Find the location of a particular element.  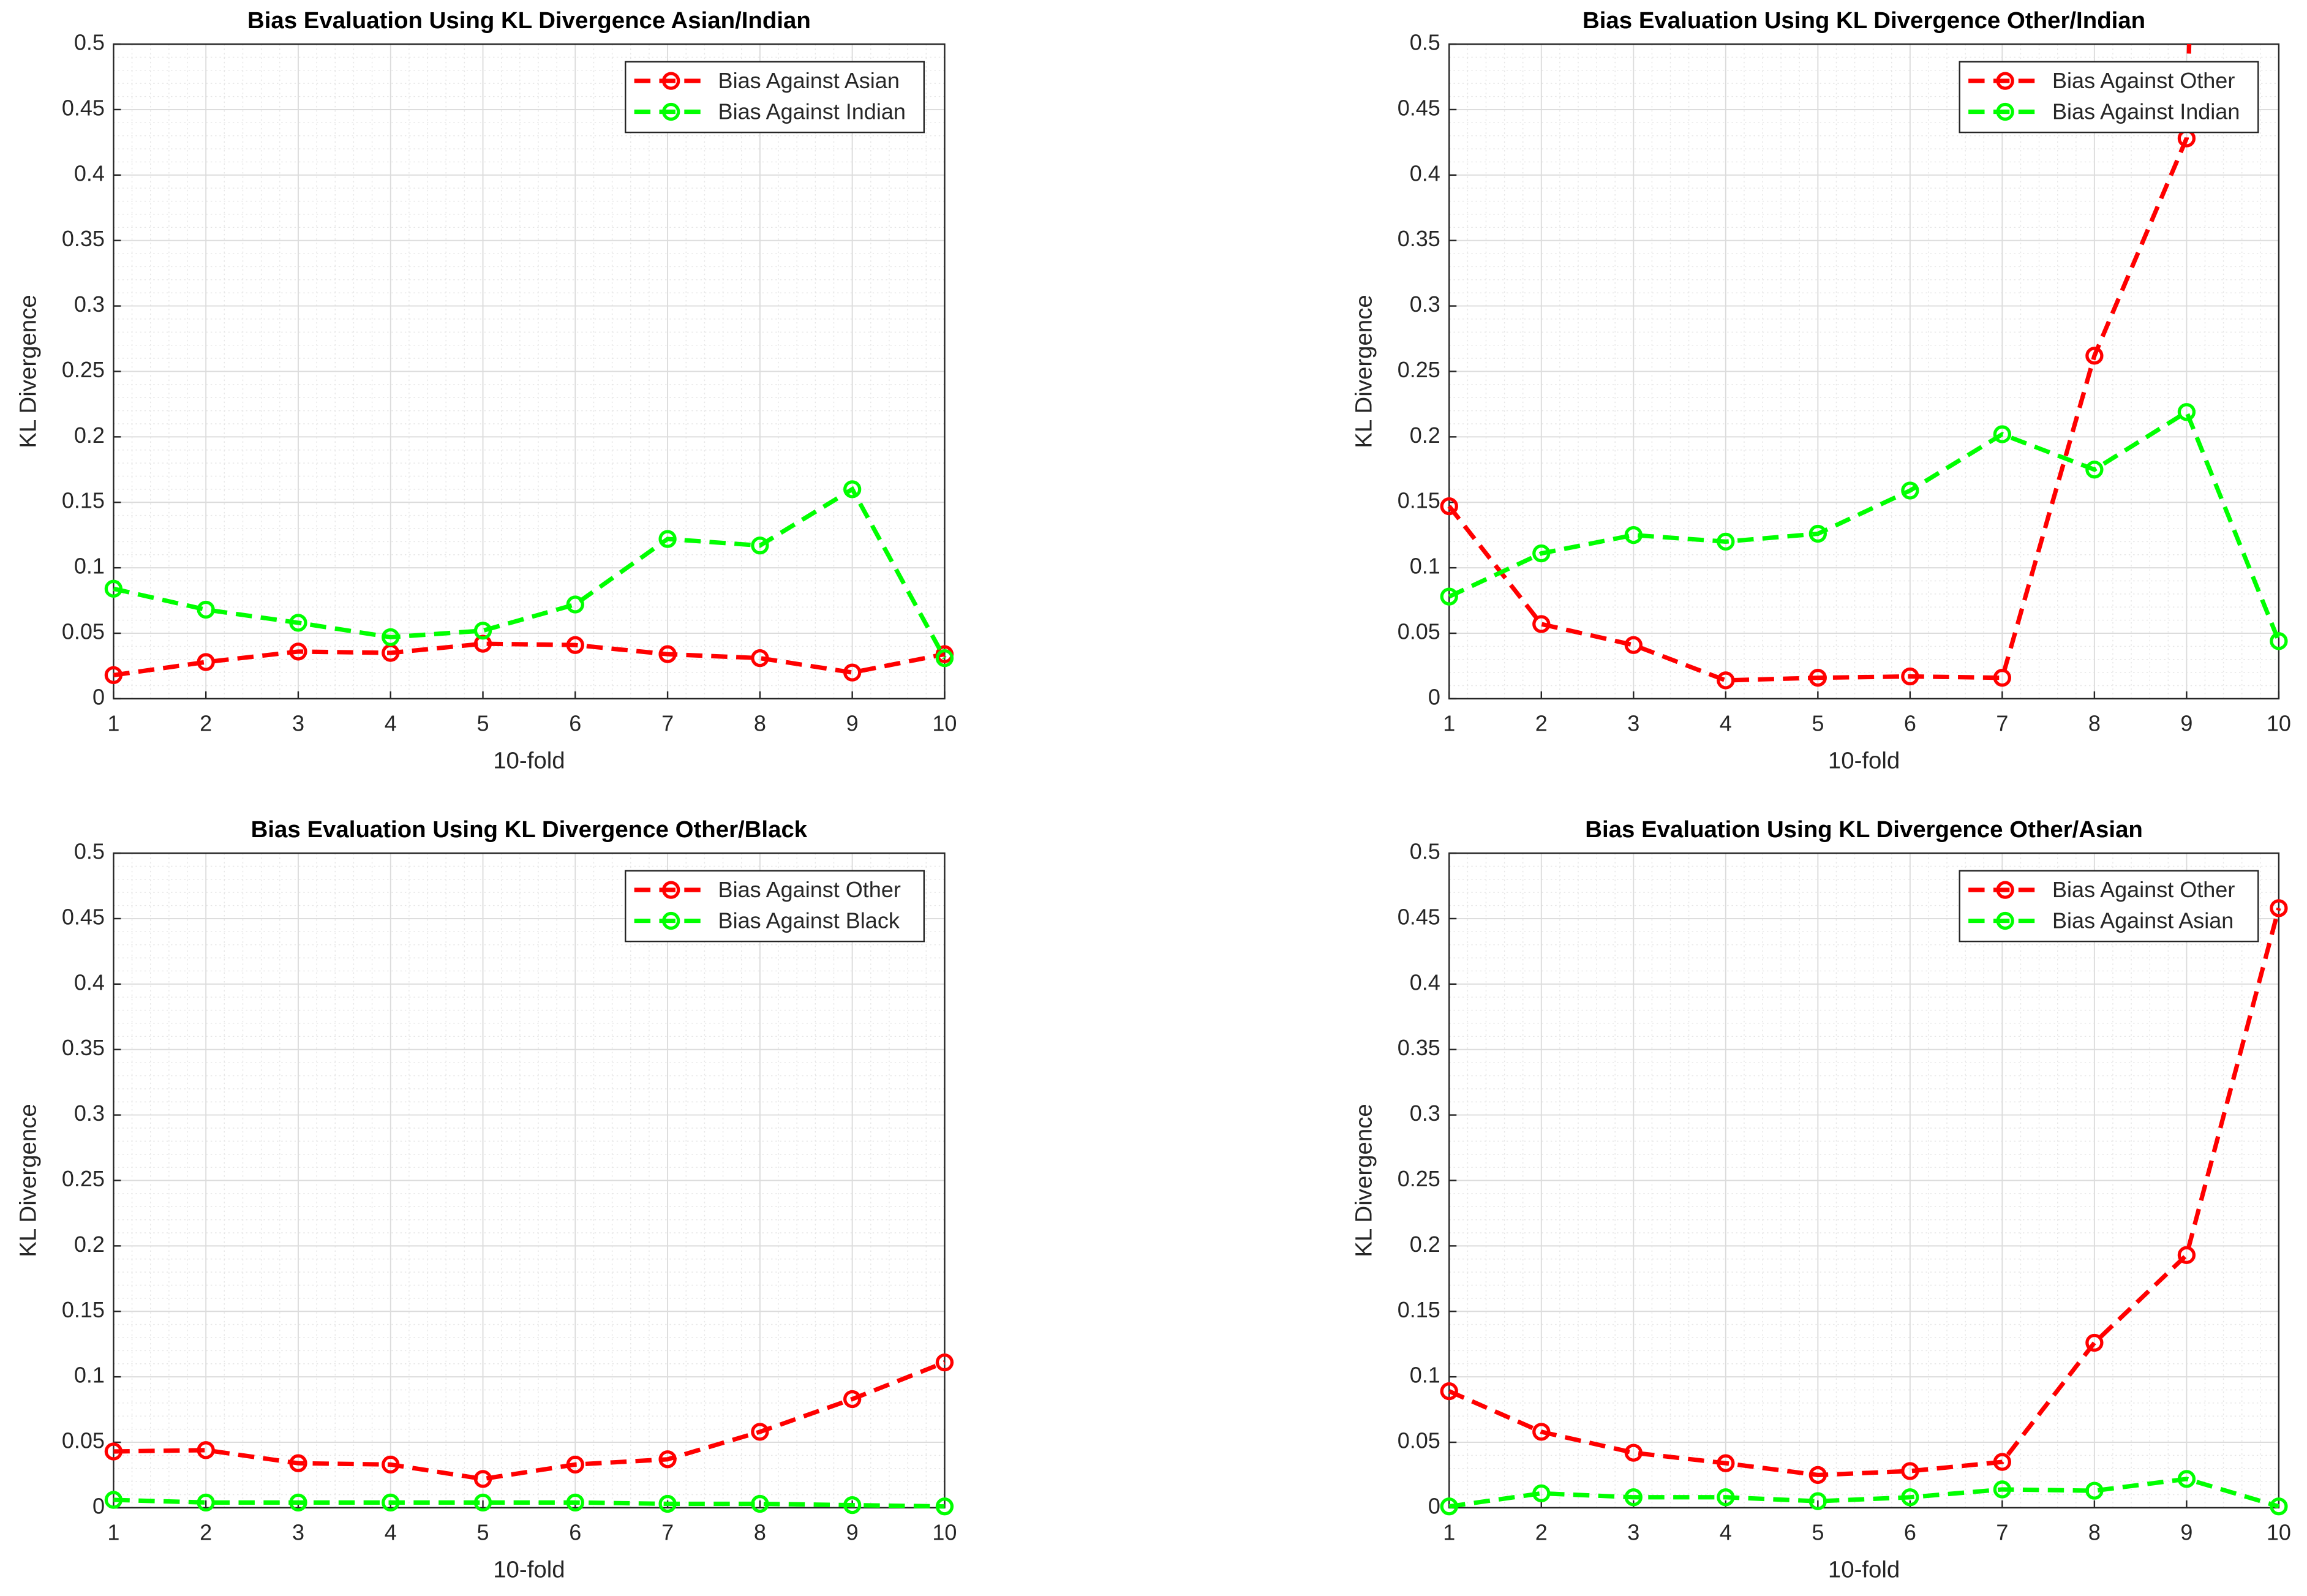

y-axis-label: KL Divergence is located at coordinates (28, 1180).